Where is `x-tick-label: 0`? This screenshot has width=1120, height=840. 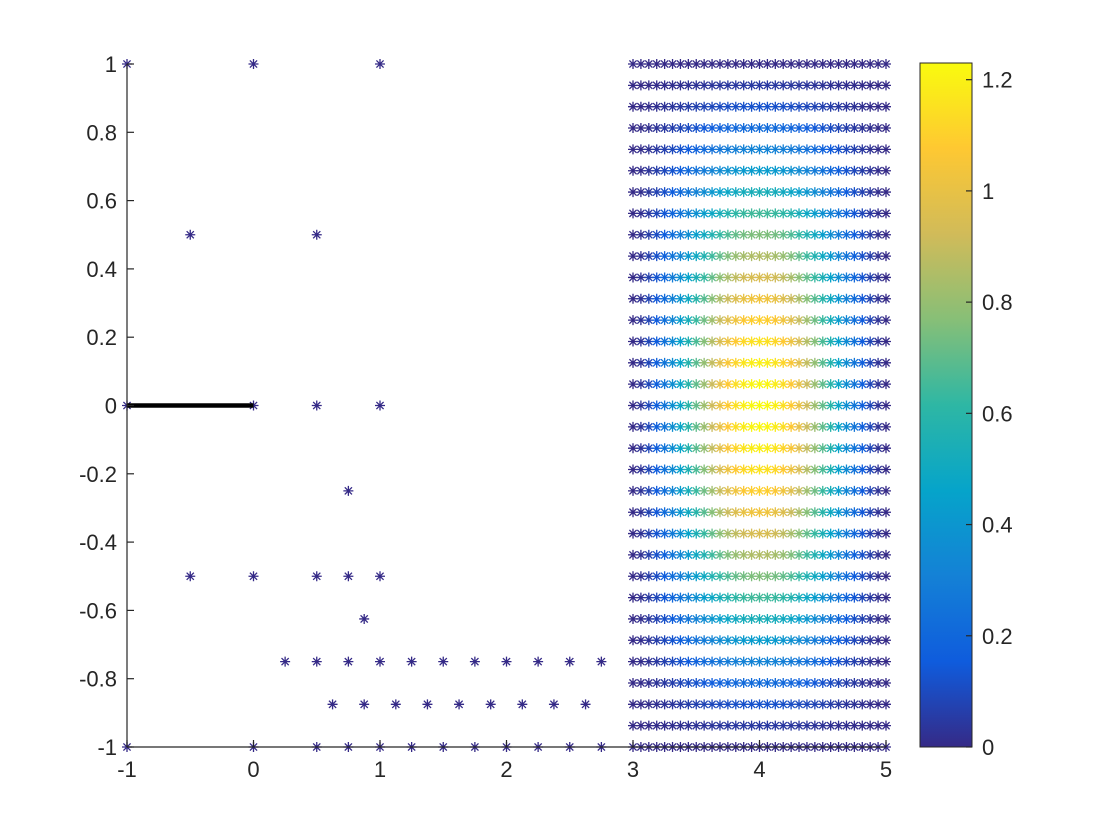 x-tick-label: 0 is located at coordinates (253, 769).